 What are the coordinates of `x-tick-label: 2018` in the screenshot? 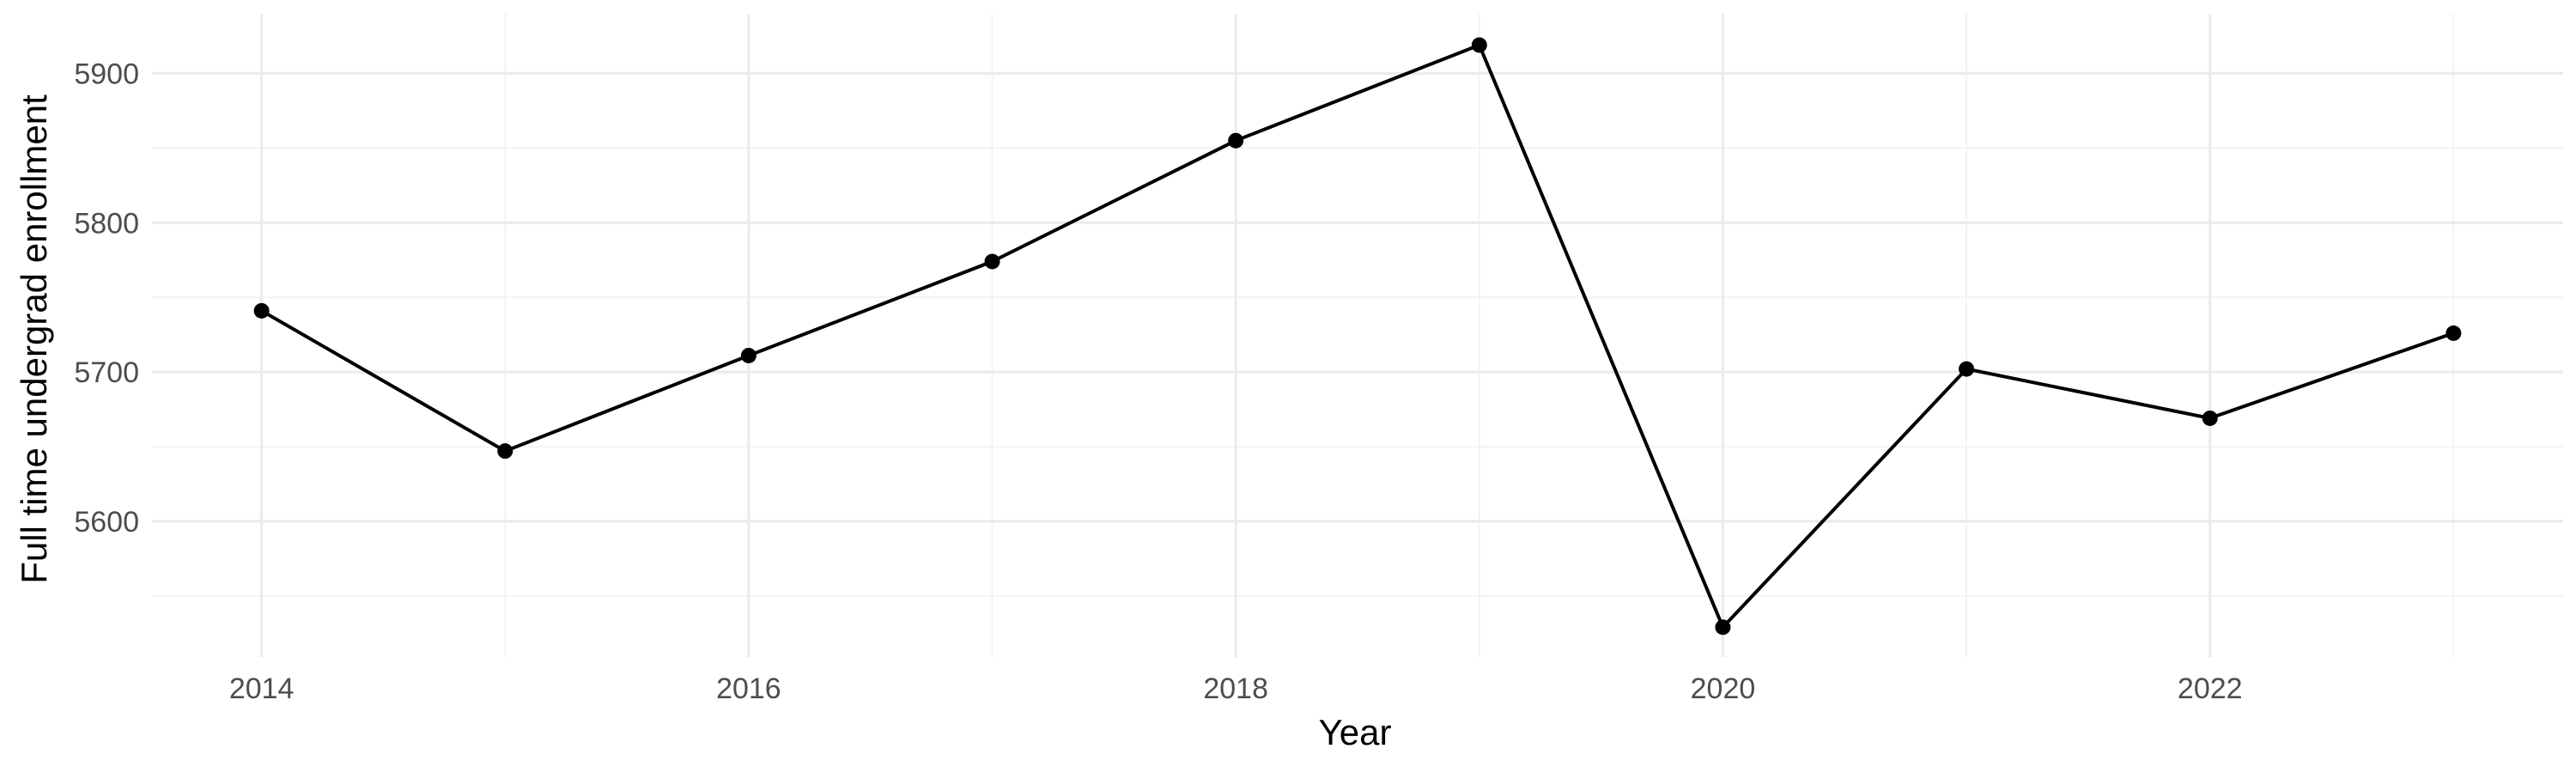 It's located at (1235, 689).